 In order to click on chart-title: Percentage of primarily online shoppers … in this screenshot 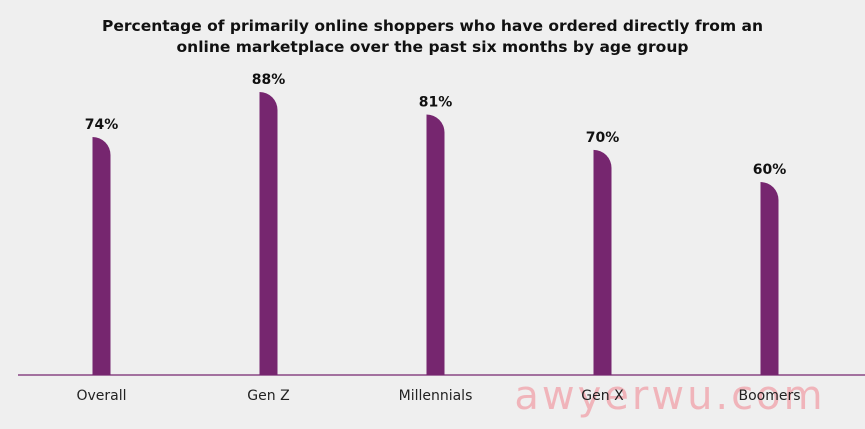, I will do `click(432, 36)`.